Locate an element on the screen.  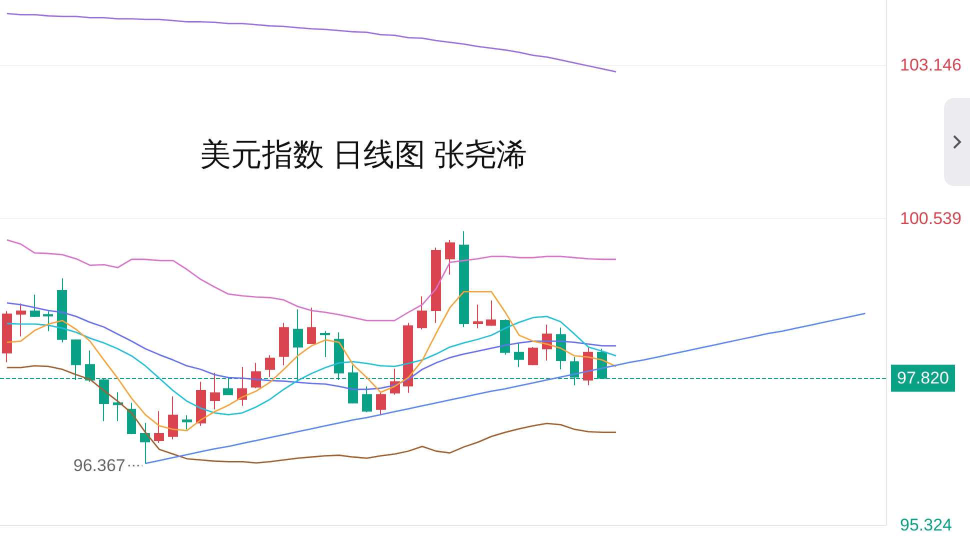
text: 美元指数 日线图 张尧浠 is located at coordinates (364, 154).